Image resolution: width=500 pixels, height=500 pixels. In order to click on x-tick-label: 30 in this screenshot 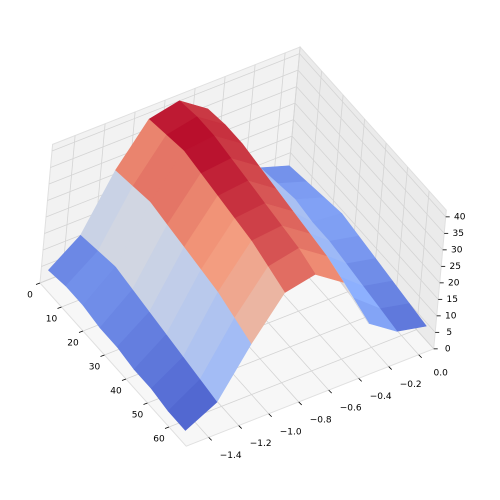, I will do `click(95, 368)`.